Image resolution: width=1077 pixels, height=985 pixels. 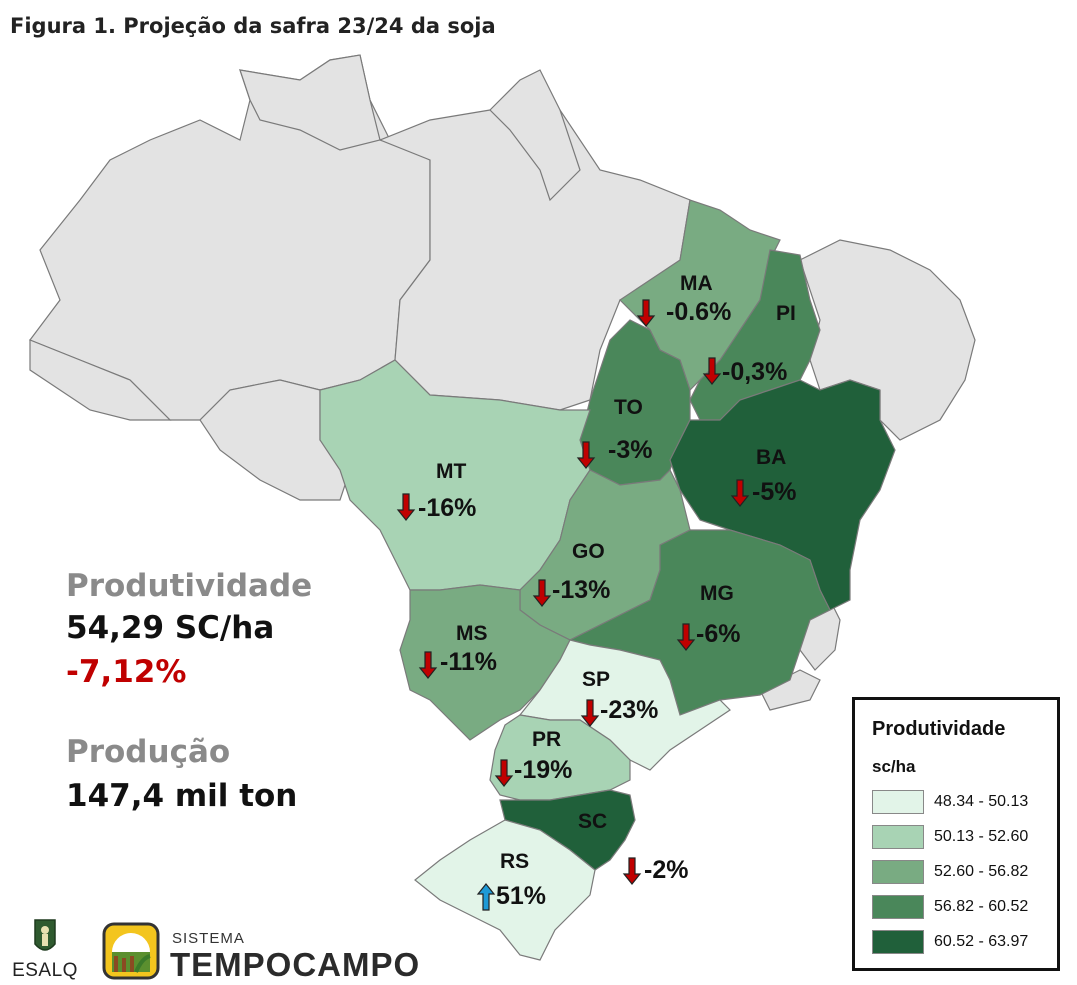 What do you see at coordinates (717, 593) in the screenshot?
I see `label-mg-abbr: MG` at bounding box center [717, 593].